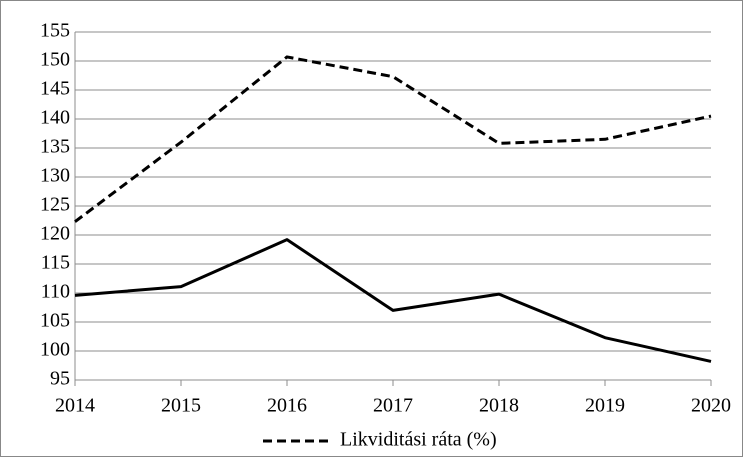 This screenshot has width=743, height=457. I want to click on x-tick-label: 2017, so click(393, 406).